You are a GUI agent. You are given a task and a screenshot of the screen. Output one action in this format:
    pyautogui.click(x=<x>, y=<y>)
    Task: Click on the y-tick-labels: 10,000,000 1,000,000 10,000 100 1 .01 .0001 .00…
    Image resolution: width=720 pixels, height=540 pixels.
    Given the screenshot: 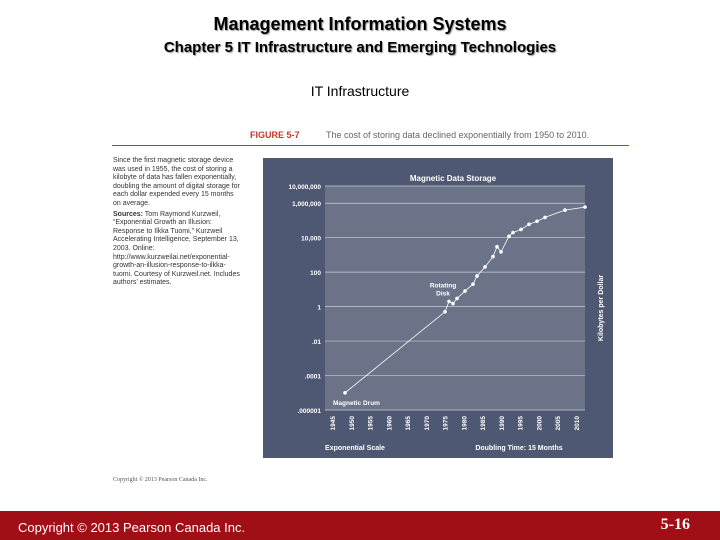 What is the action you would take?
    pyautogui.click(x=304, y=299)
    